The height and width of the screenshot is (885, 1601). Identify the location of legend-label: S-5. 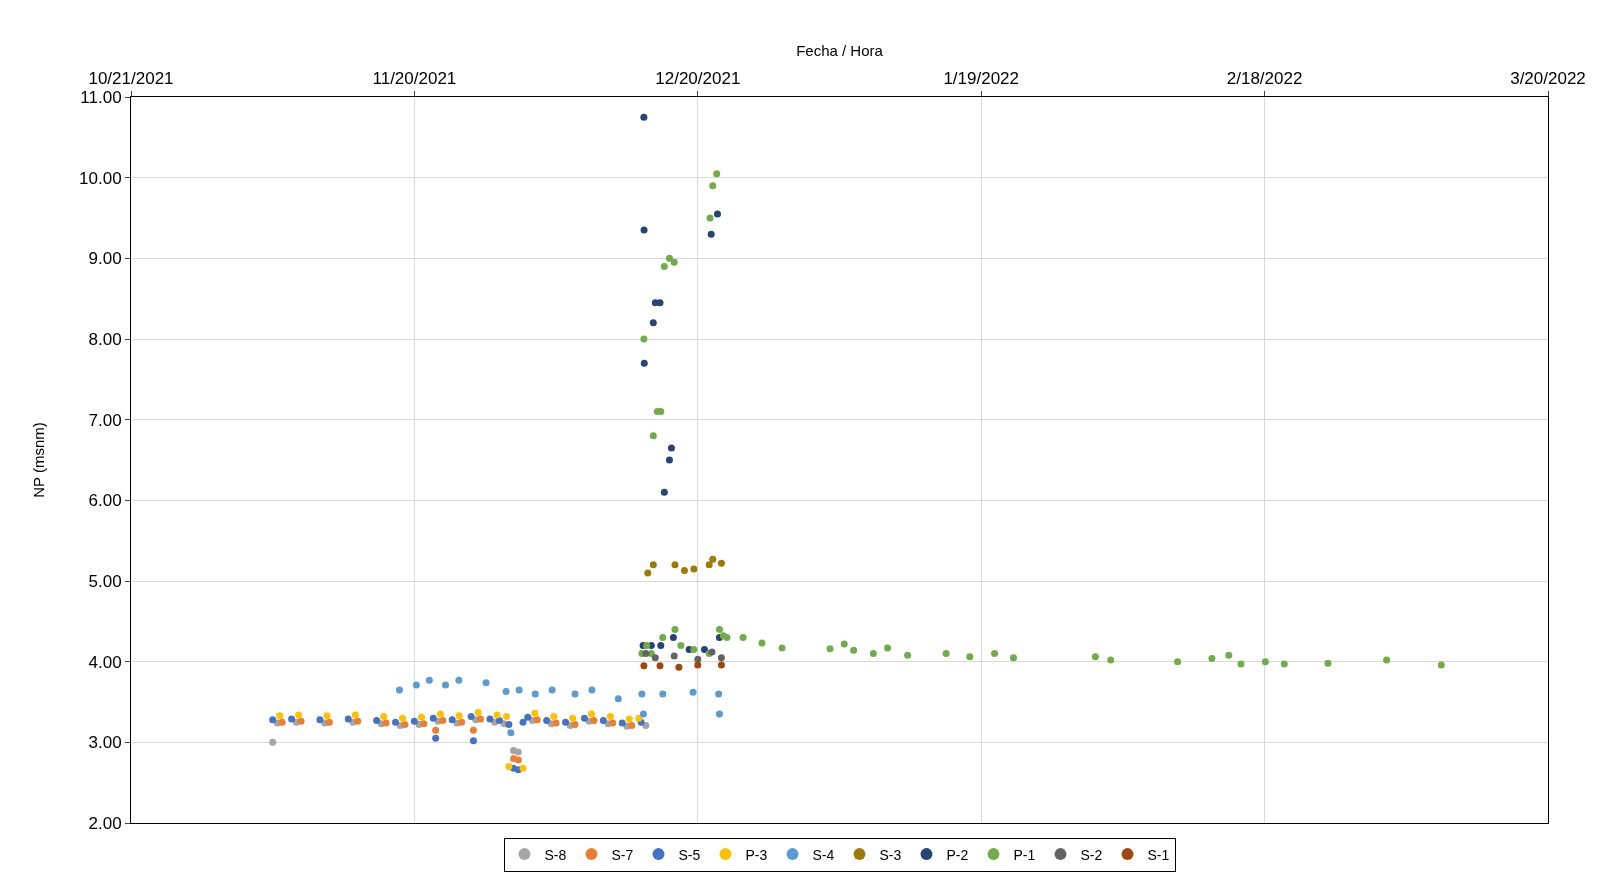
(689, 854).